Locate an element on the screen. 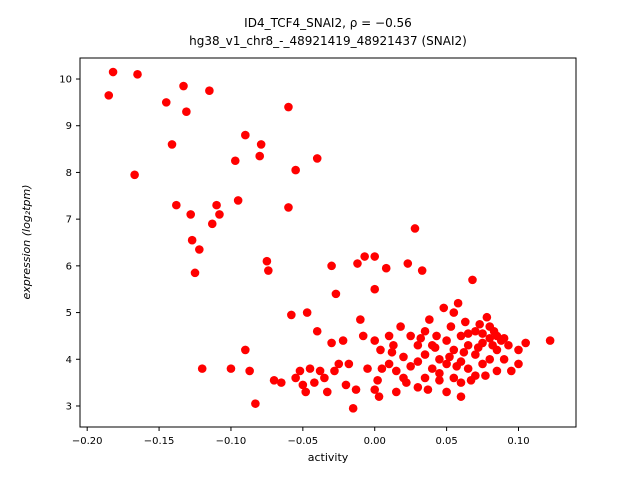  x-axis-ticks: −0.20 −0.15 −0.10 −0.05 0.00 0.05 0.10 is located at coordinates (301, 437).